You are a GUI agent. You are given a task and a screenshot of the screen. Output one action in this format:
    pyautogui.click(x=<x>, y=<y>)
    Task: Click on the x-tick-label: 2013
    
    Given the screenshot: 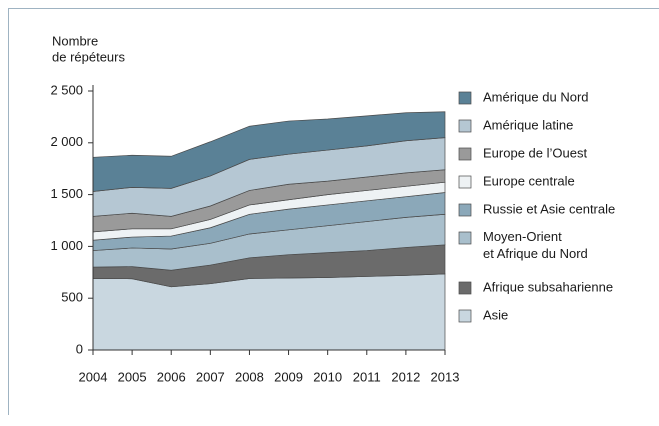 What is the action you would take?
    pyautogui.click(x=445, y=376)
    